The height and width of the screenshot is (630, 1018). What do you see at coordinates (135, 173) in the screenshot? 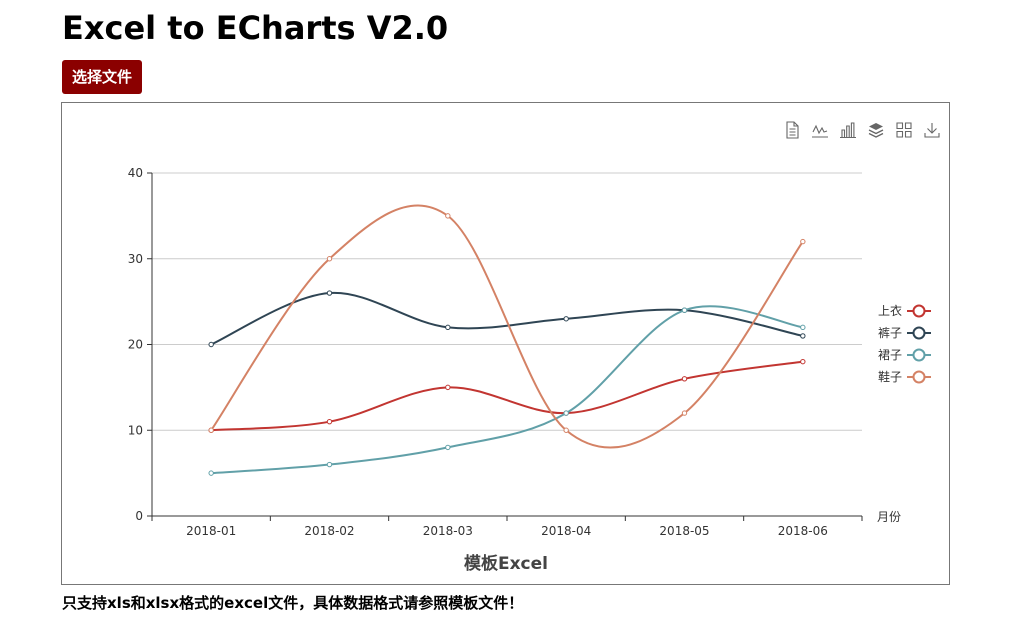
I see `y-tick-label: 40` at bounding box center [135, 173].